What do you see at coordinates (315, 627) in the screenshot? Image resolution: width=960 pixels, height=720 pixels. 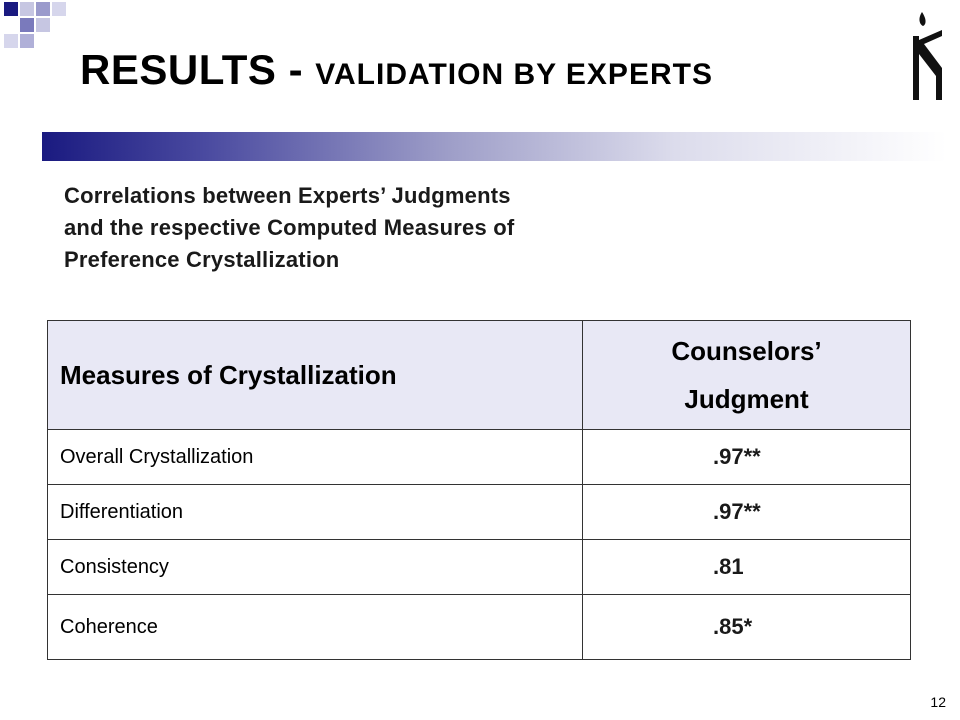 I see `measure-name: Coherence` at bounding box center [315, 627].